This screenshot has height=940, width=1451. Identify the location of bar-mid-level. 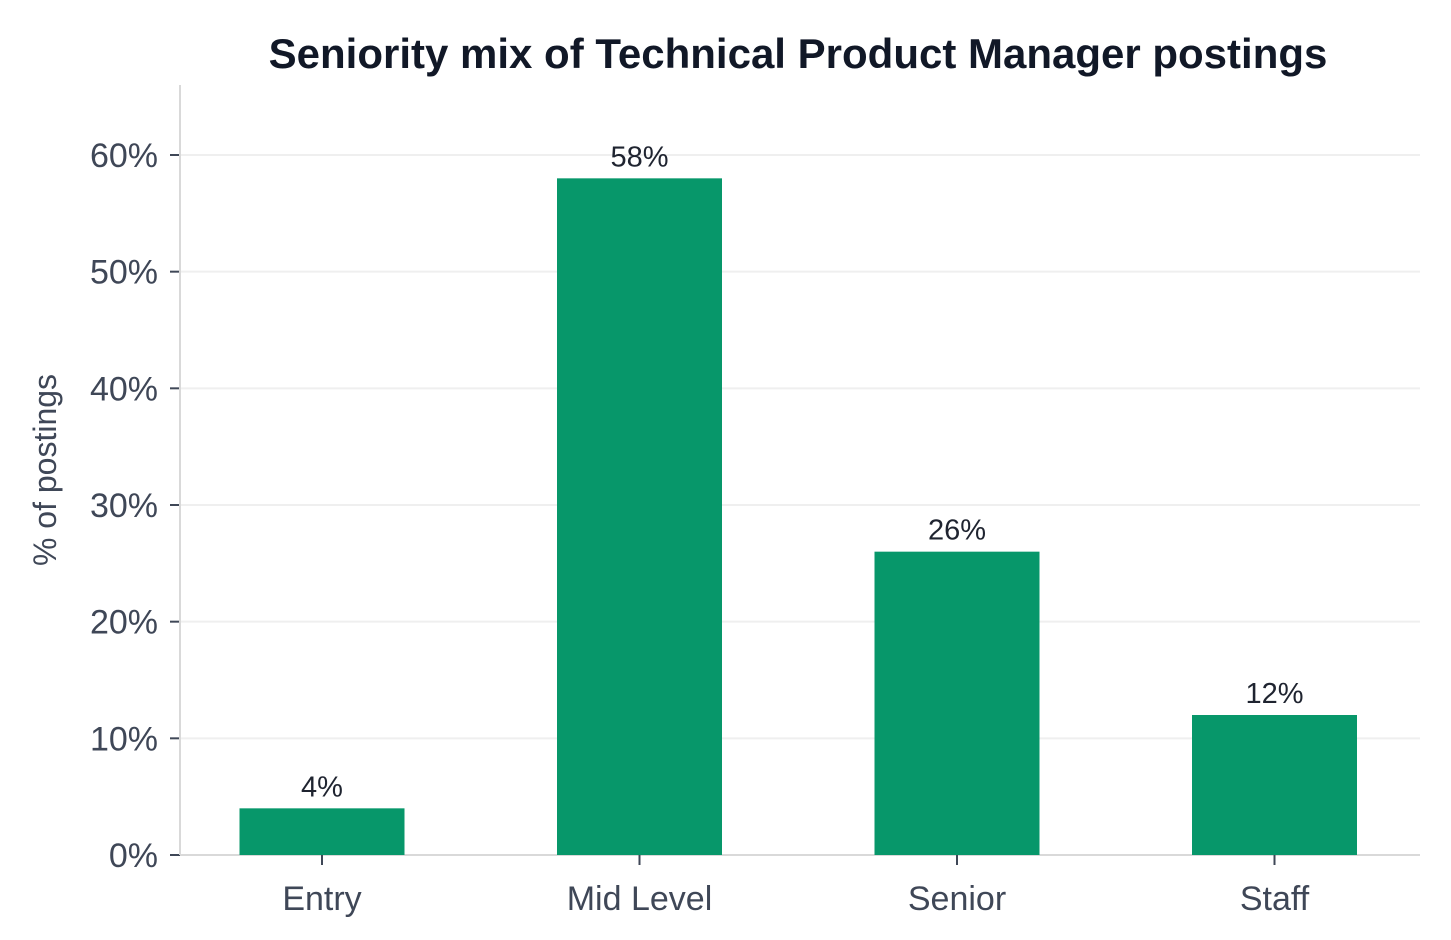
(639, 517).